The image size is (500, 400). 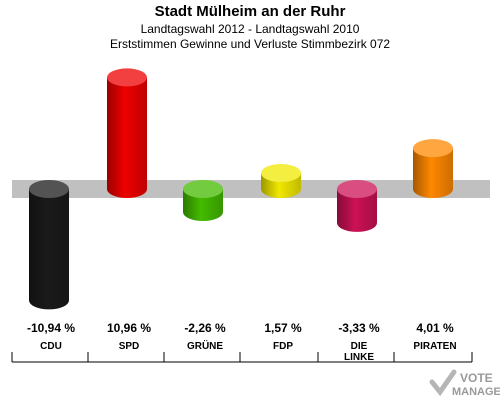 I want to click on bar-cdu, so click(x=49, y=245).